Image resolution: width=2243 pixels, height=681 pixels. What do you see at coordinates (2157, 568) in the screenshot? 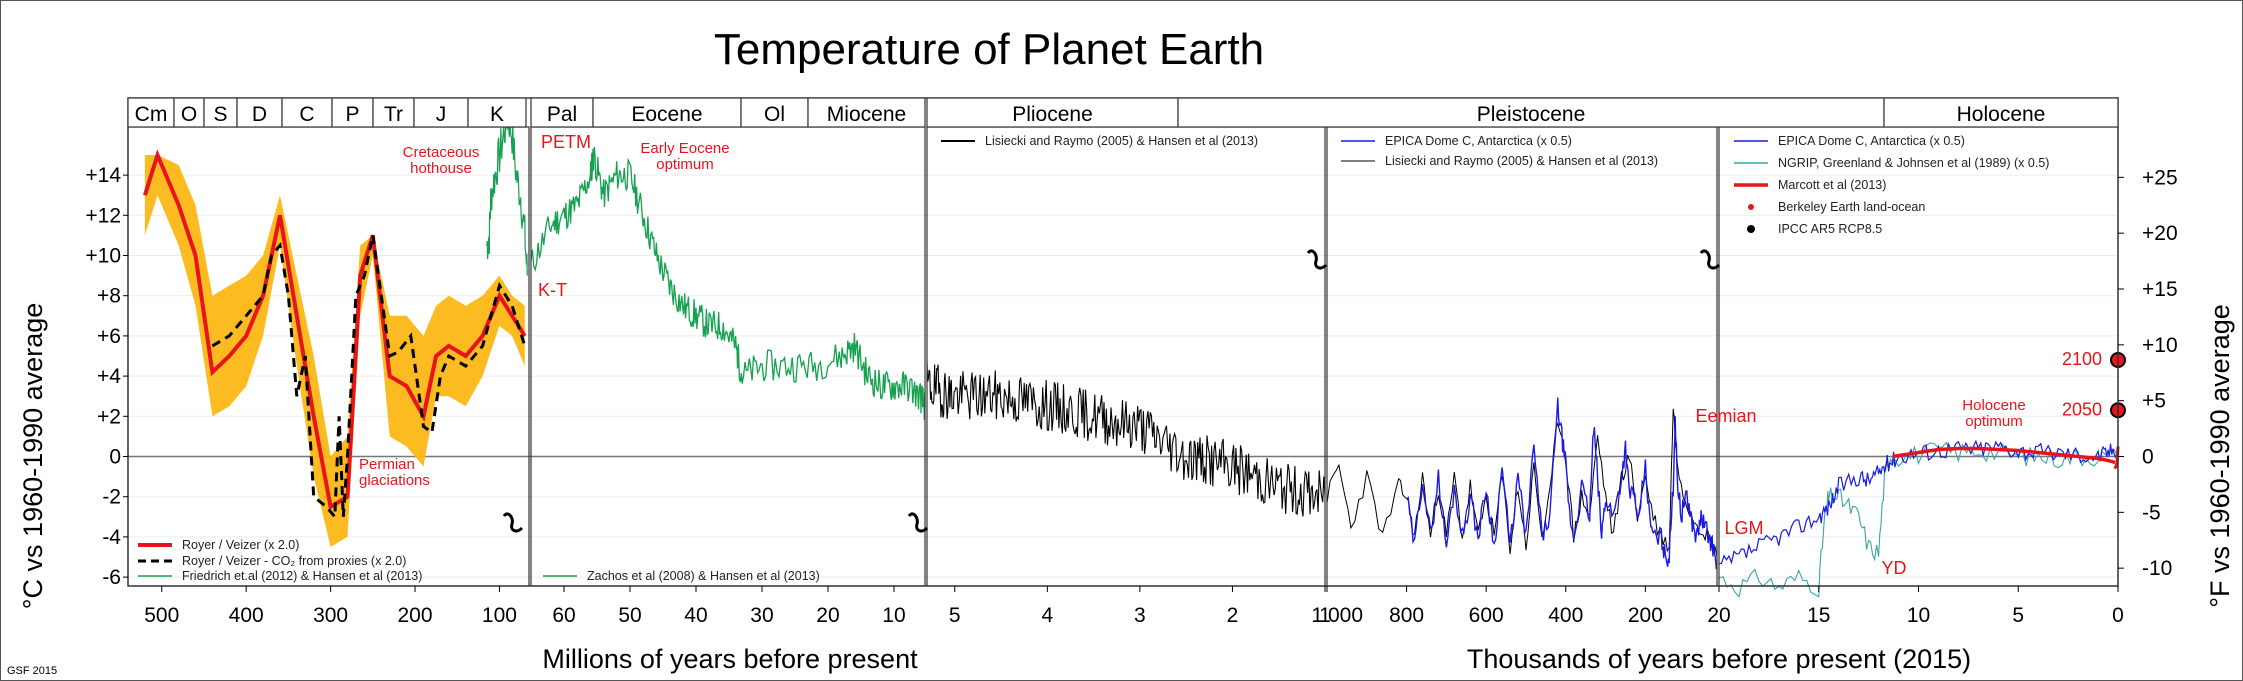
I see `y-tick-label-f: -10` at bounding box center [2157, 568].